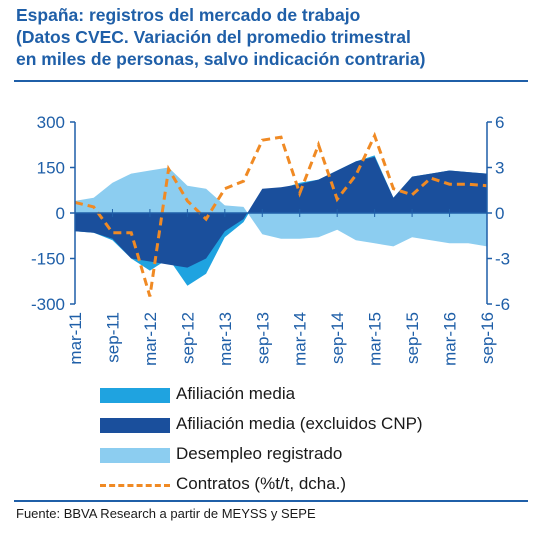 The height and width of the screenshot is (538, 542). What do you see at coordinates (188, 15) in the screenshot?
I see `chart-title-line-1: España: registros del mercado de trabajo` at bounding box center [188, 15].